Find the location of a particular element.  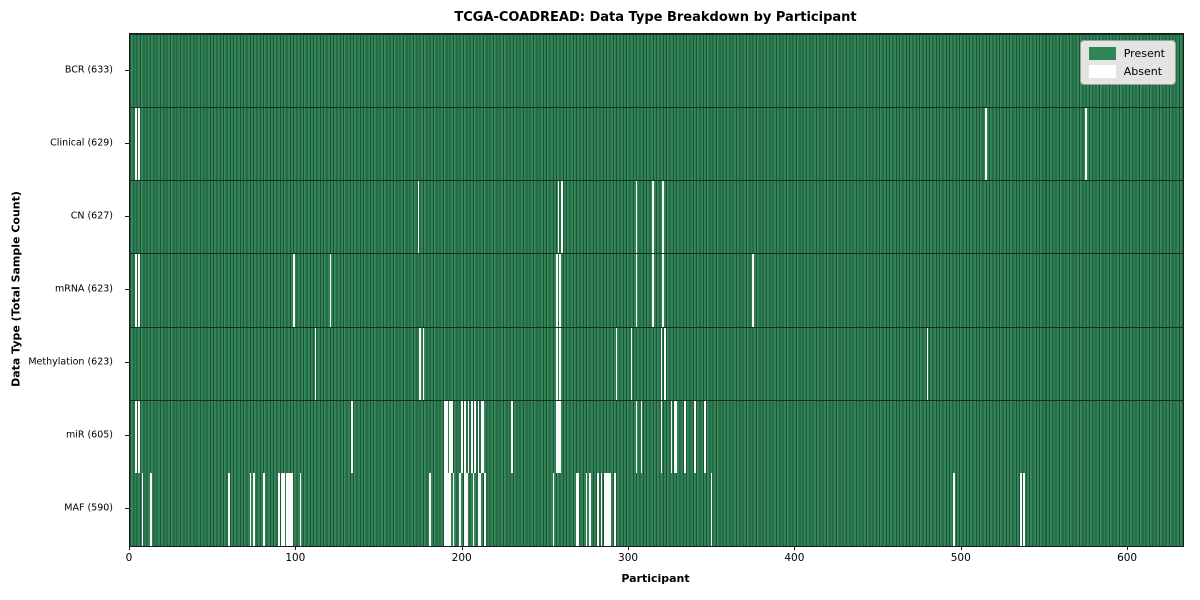

y-tick-label-maf: MAF (590) is located at coordinates (88, 508).